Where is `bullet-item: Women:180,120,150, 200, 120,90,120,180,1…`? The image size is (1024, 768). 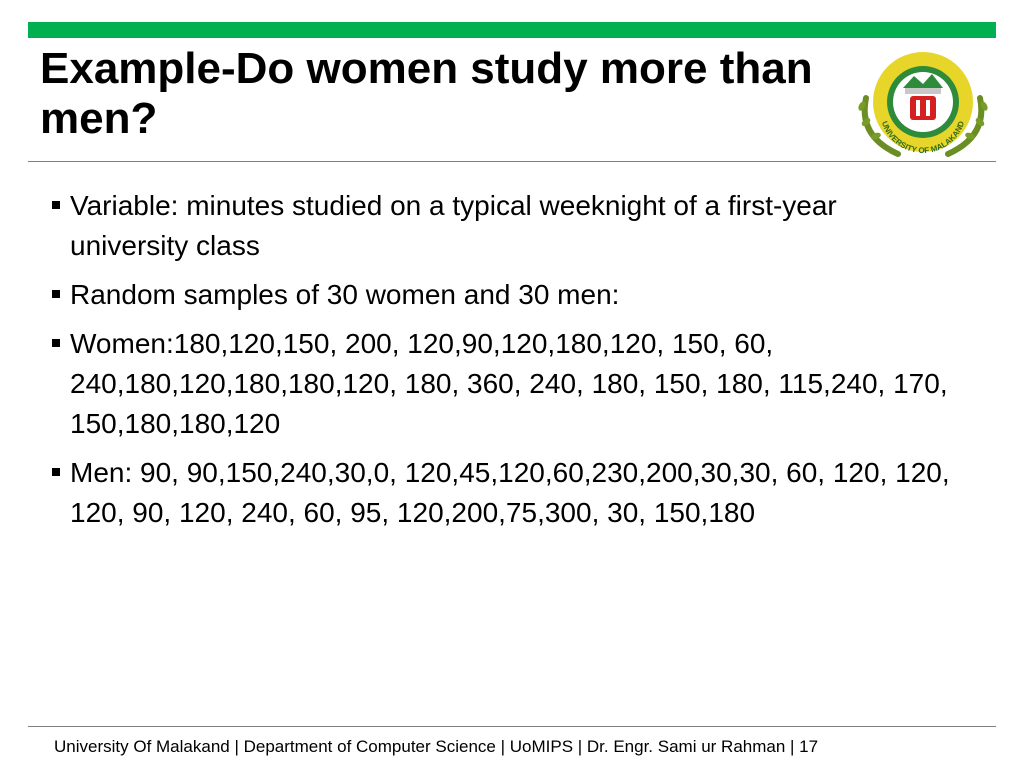
bullet-item: Women:180,120,150, 200, 120,90,120,180,1… is located at coordinates (503, 384).